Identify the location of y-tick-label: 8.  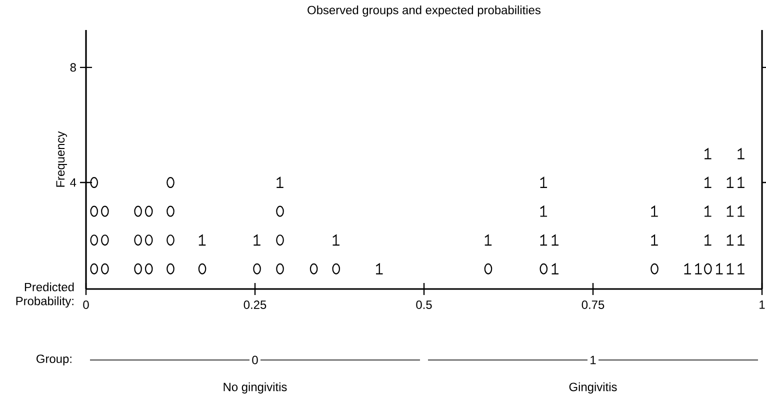
(73, 67).